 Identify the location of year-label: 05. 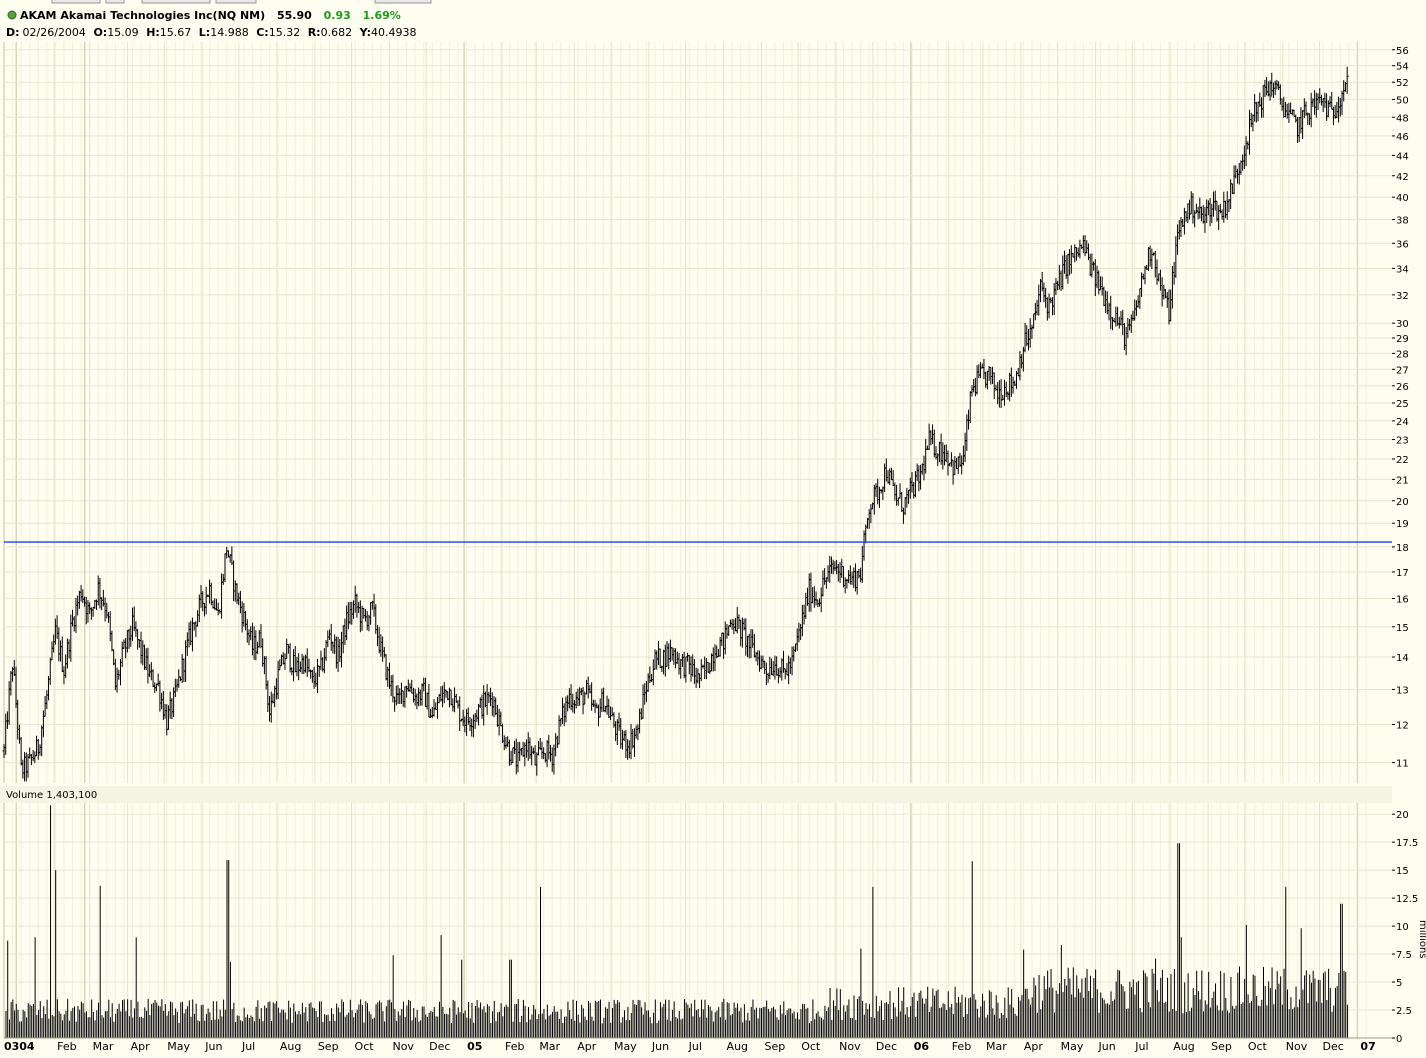
(474, 1046).